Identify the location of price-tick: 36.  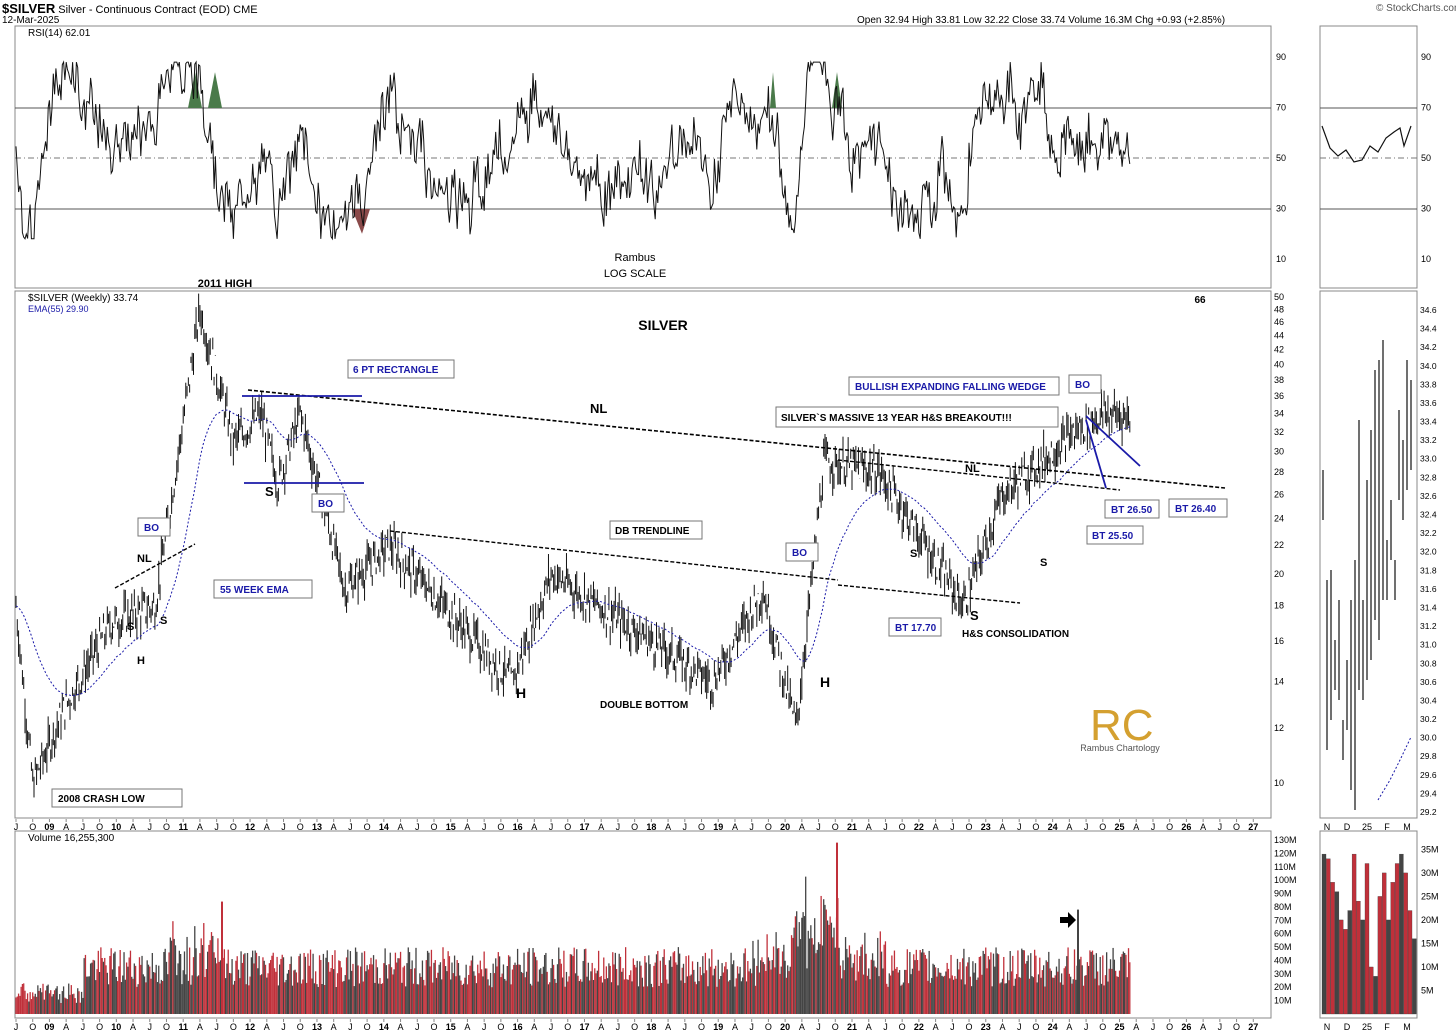
(1279, 396).